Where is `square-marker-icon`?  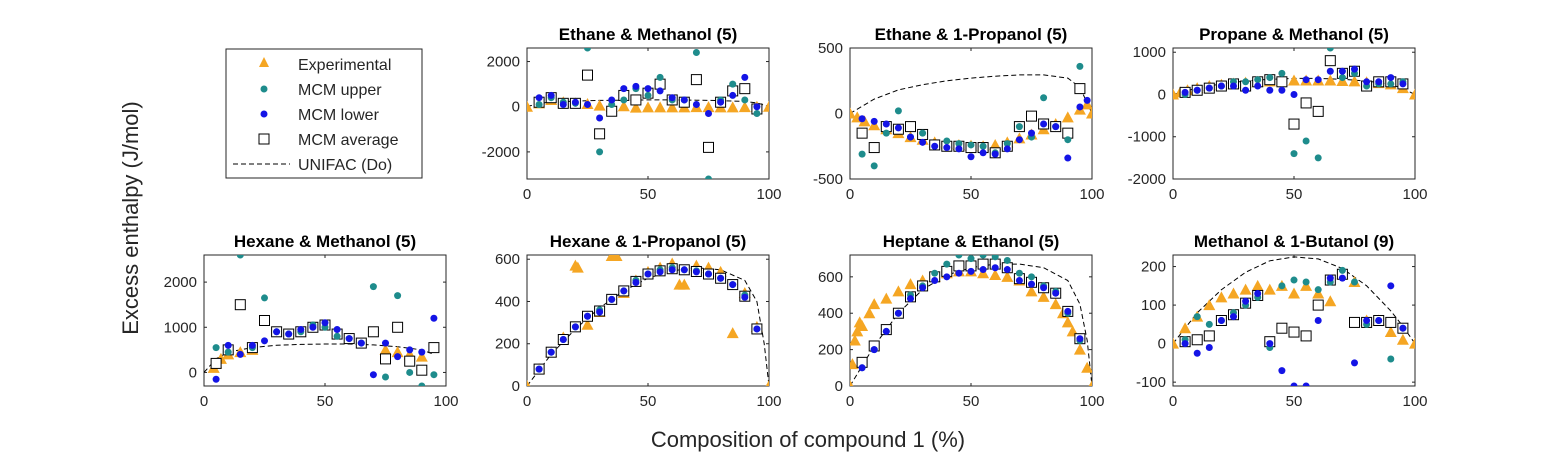 square-marker-icon is located at coordinates (264, 139).